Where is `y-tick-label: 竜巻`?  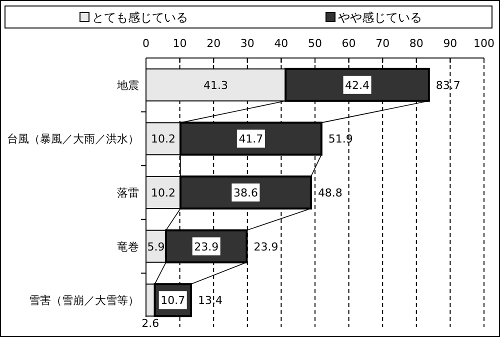 y-tick-label: 竜巻 is located at coordinates (128, 247).